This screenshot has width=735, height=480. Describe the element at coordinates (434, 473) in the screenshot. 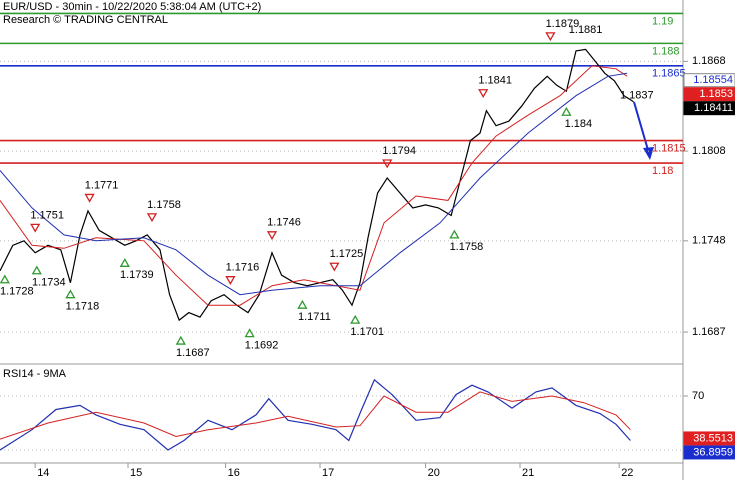

I see `x-tick-label: 20` at that location.